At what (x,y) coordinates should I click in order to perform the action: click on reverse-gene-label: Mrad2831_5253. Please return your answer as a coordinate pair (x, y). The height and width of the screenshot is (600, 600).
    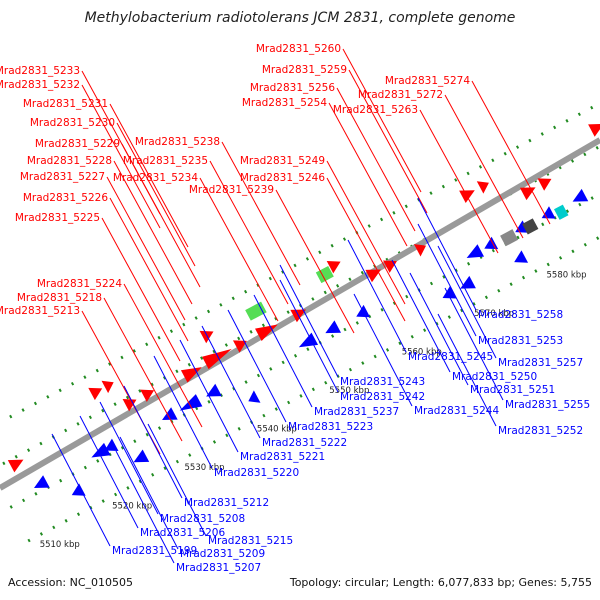
    Looking at the image, I should click on (520, 341).